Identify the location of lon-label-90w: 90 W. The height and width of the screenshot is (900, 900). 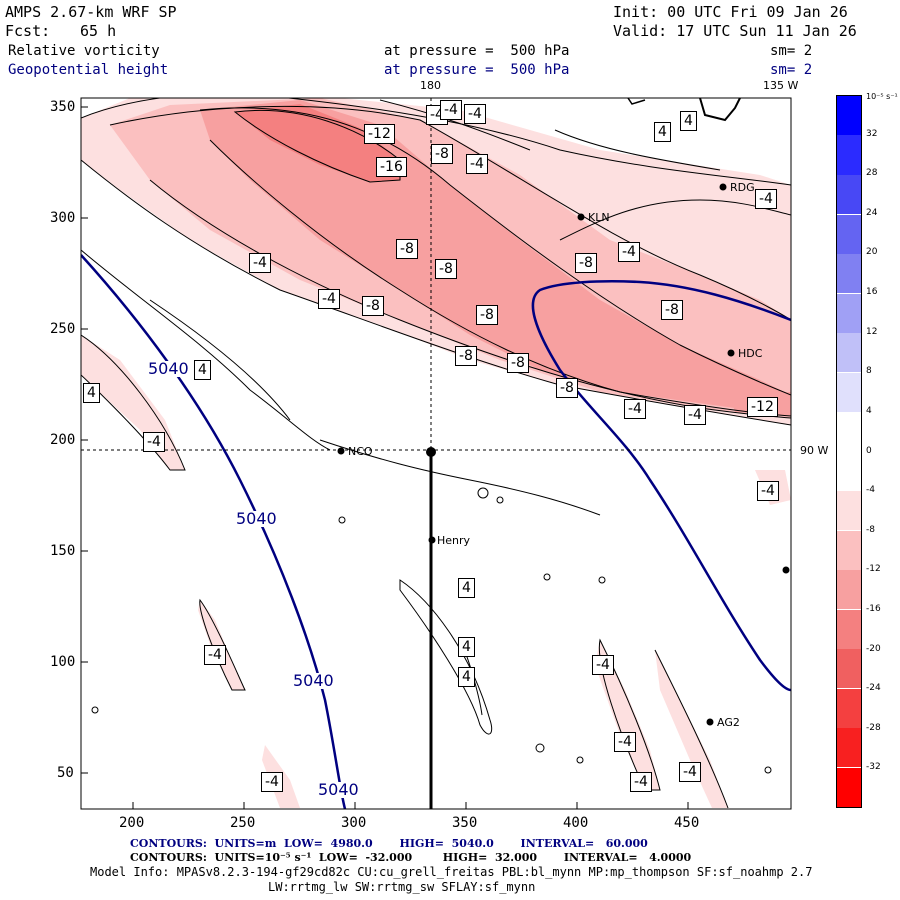
(814, 450).